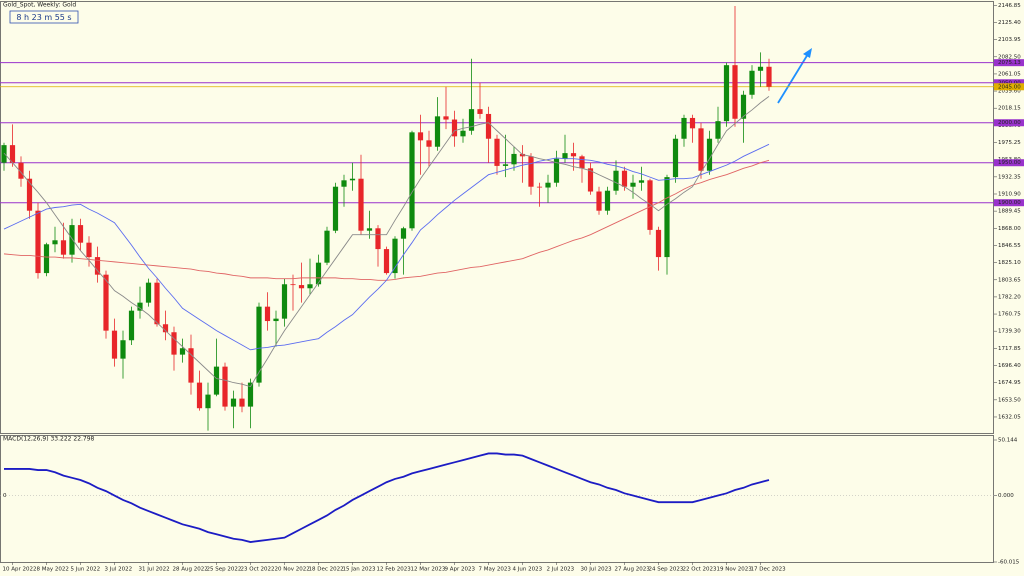  Describe the element at coordinates (735, 570) in the screenshot. I see `x-tick-label: 19 Nov 2023` at that location.